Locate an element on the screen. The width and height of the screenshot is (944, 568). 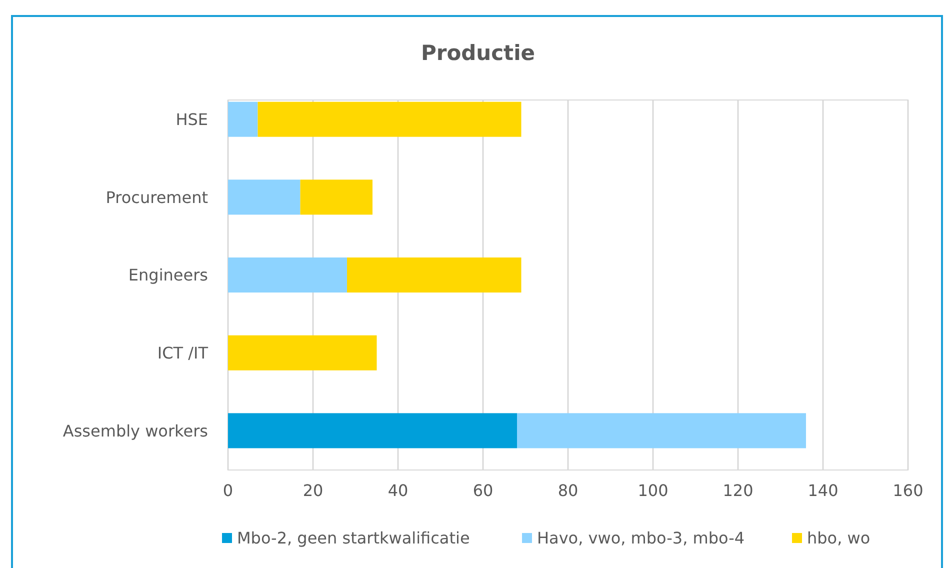
y-tick-label: ICT /IT is located at coordinates (182, 352).